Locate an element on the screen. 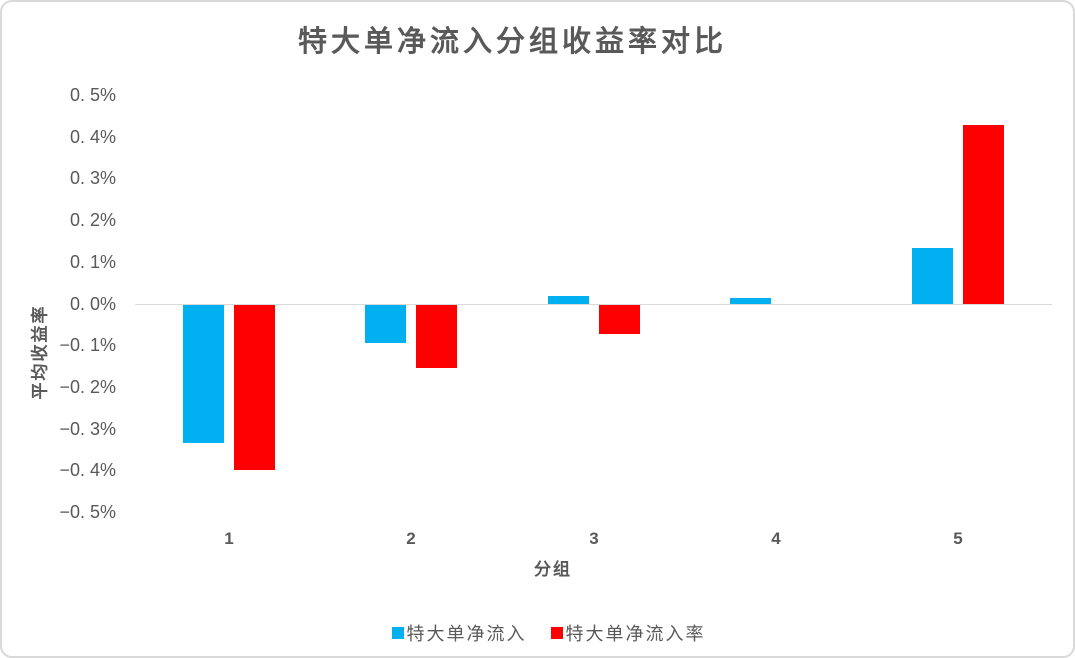  bar-group3-series1 is located at coordinates (619, 319).